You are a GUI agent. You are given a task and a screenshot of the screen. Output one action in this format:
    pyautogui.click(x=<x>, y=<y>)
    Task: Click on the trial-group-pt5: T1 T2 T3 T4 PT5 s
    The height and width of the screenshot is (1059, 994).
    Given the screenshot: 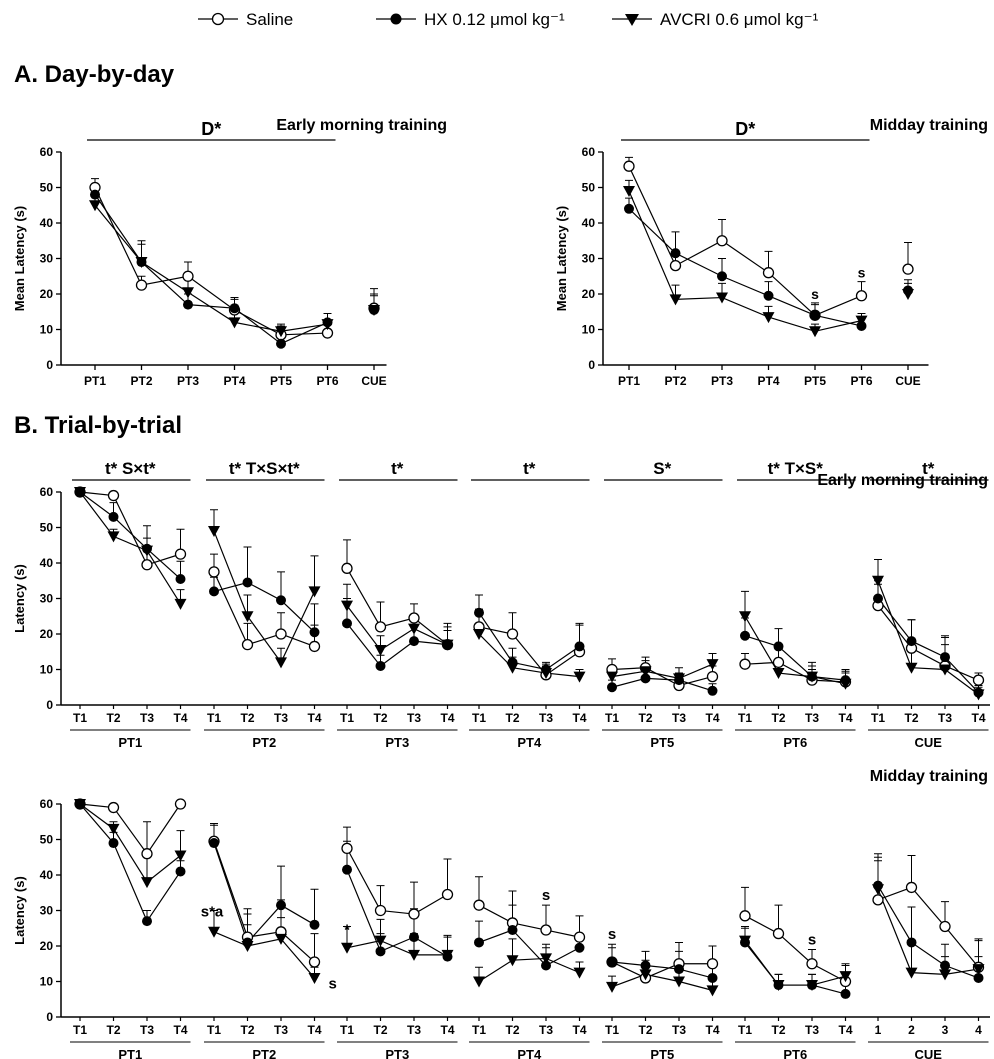 What is the action you would take?
    pyautogui.click(x=662, y=992)
    